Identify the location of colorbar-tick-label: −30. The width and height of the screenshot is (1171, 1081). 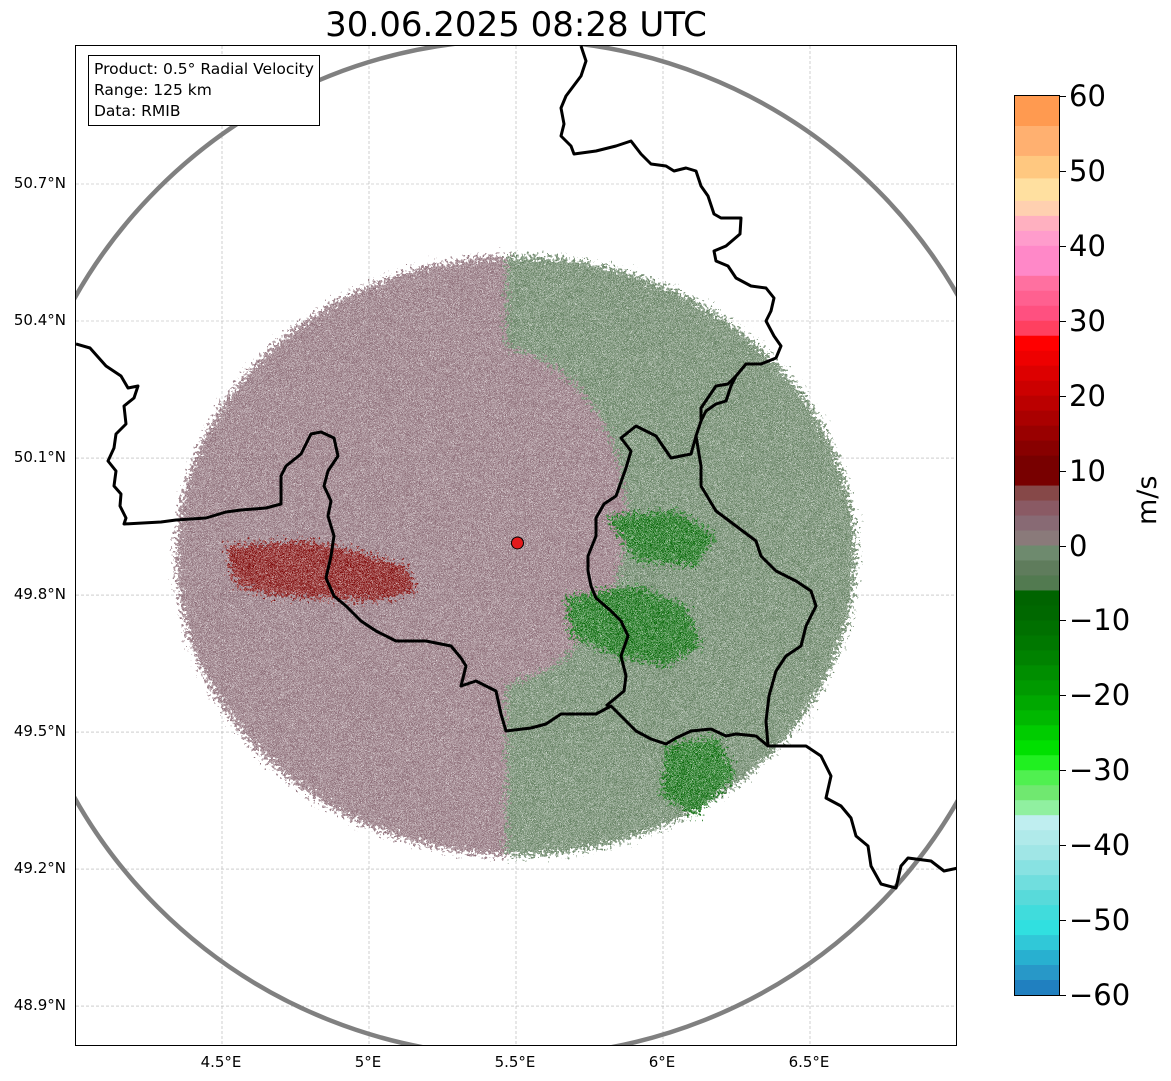
(1100, 770).